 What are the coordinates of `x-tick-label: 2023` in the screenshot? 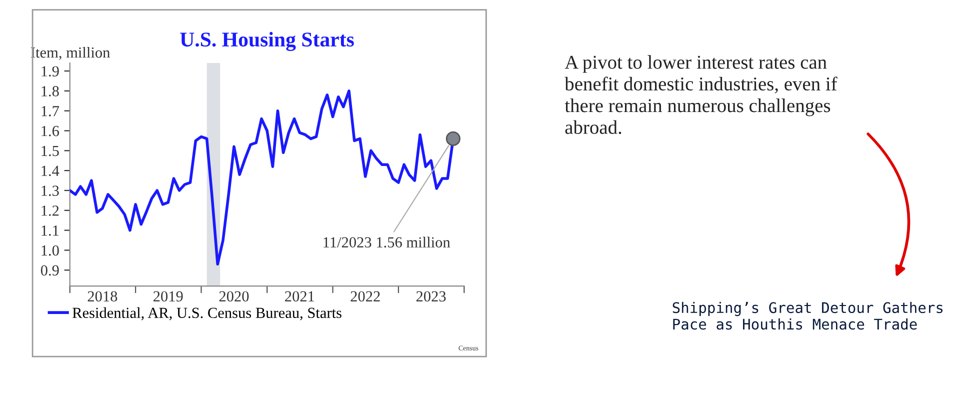 It's located at (431, 296).